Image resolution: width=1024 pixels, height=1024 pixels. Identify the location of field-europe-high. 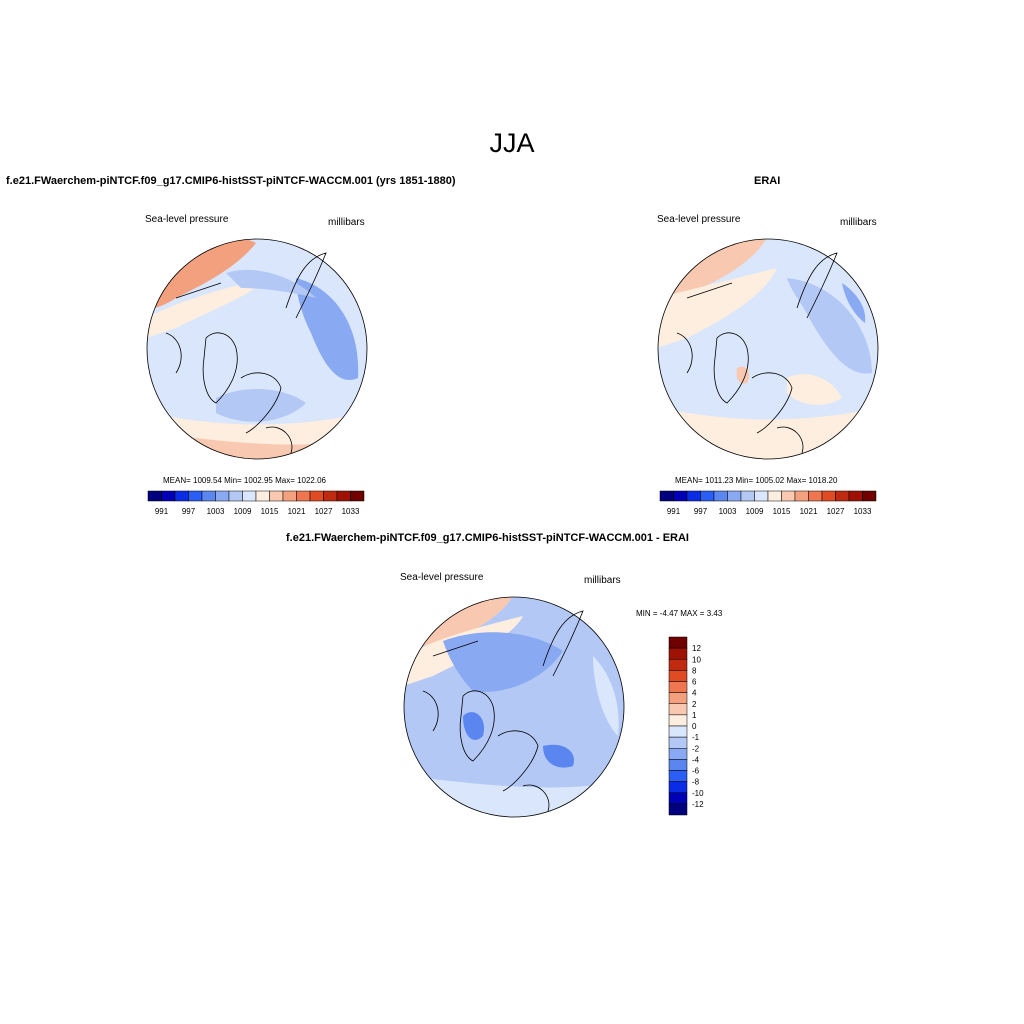
(814, 389).